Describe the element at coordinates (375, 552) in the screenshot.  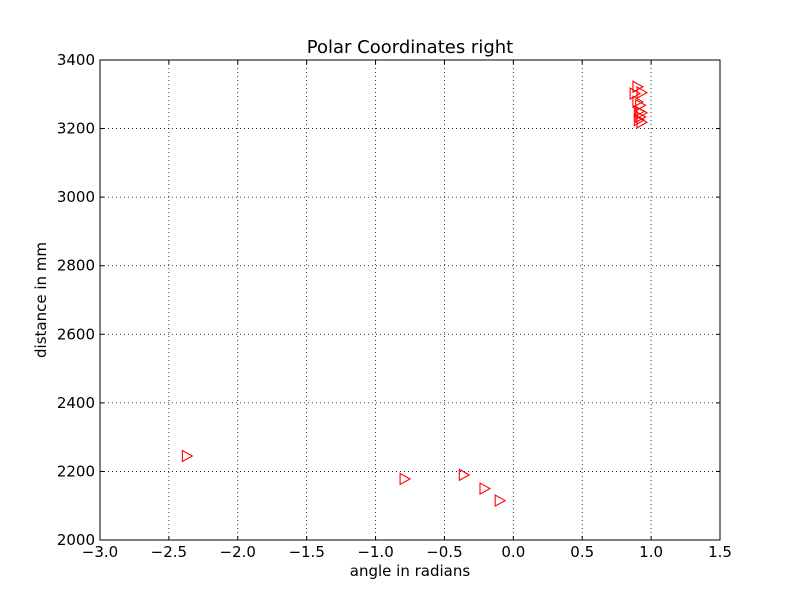
I see `x-tick-label: −1.0` at that location.